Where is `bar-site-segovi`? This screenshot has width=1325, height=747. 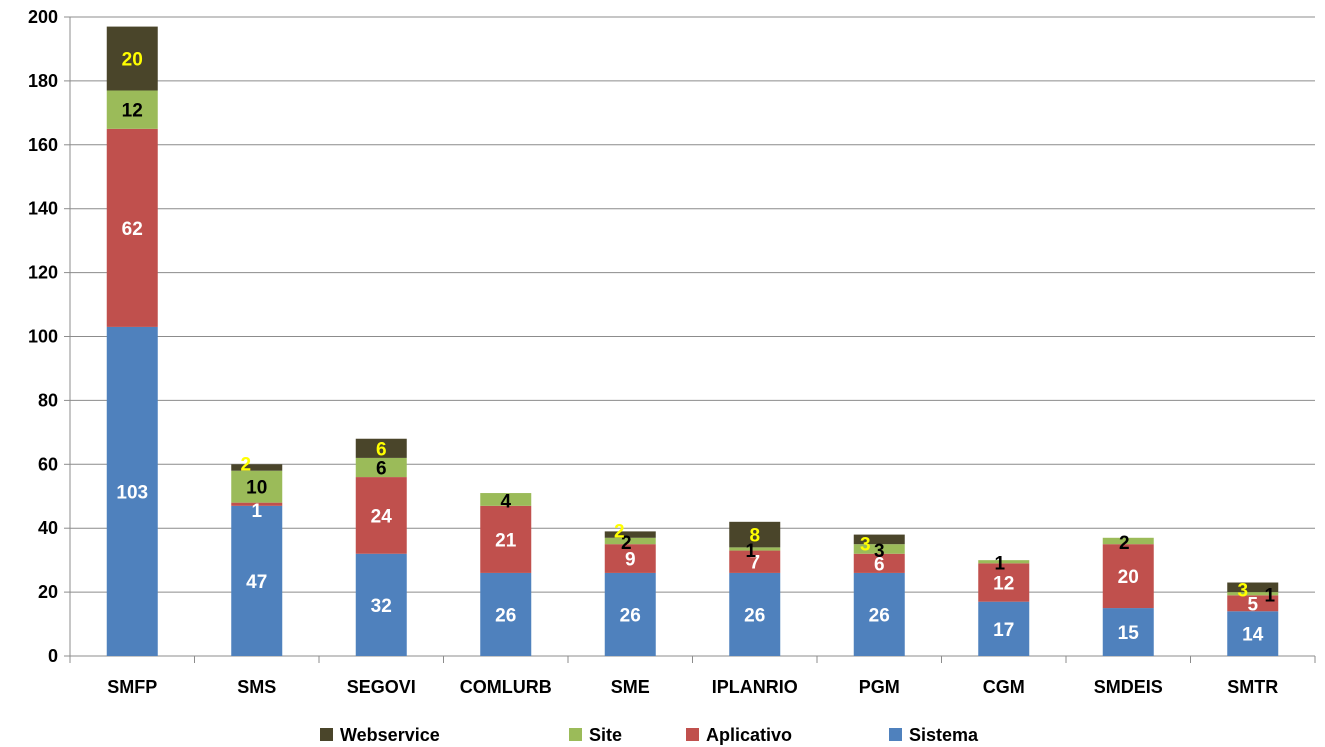
bar-site-segovi is located at coordinates (381, 467).